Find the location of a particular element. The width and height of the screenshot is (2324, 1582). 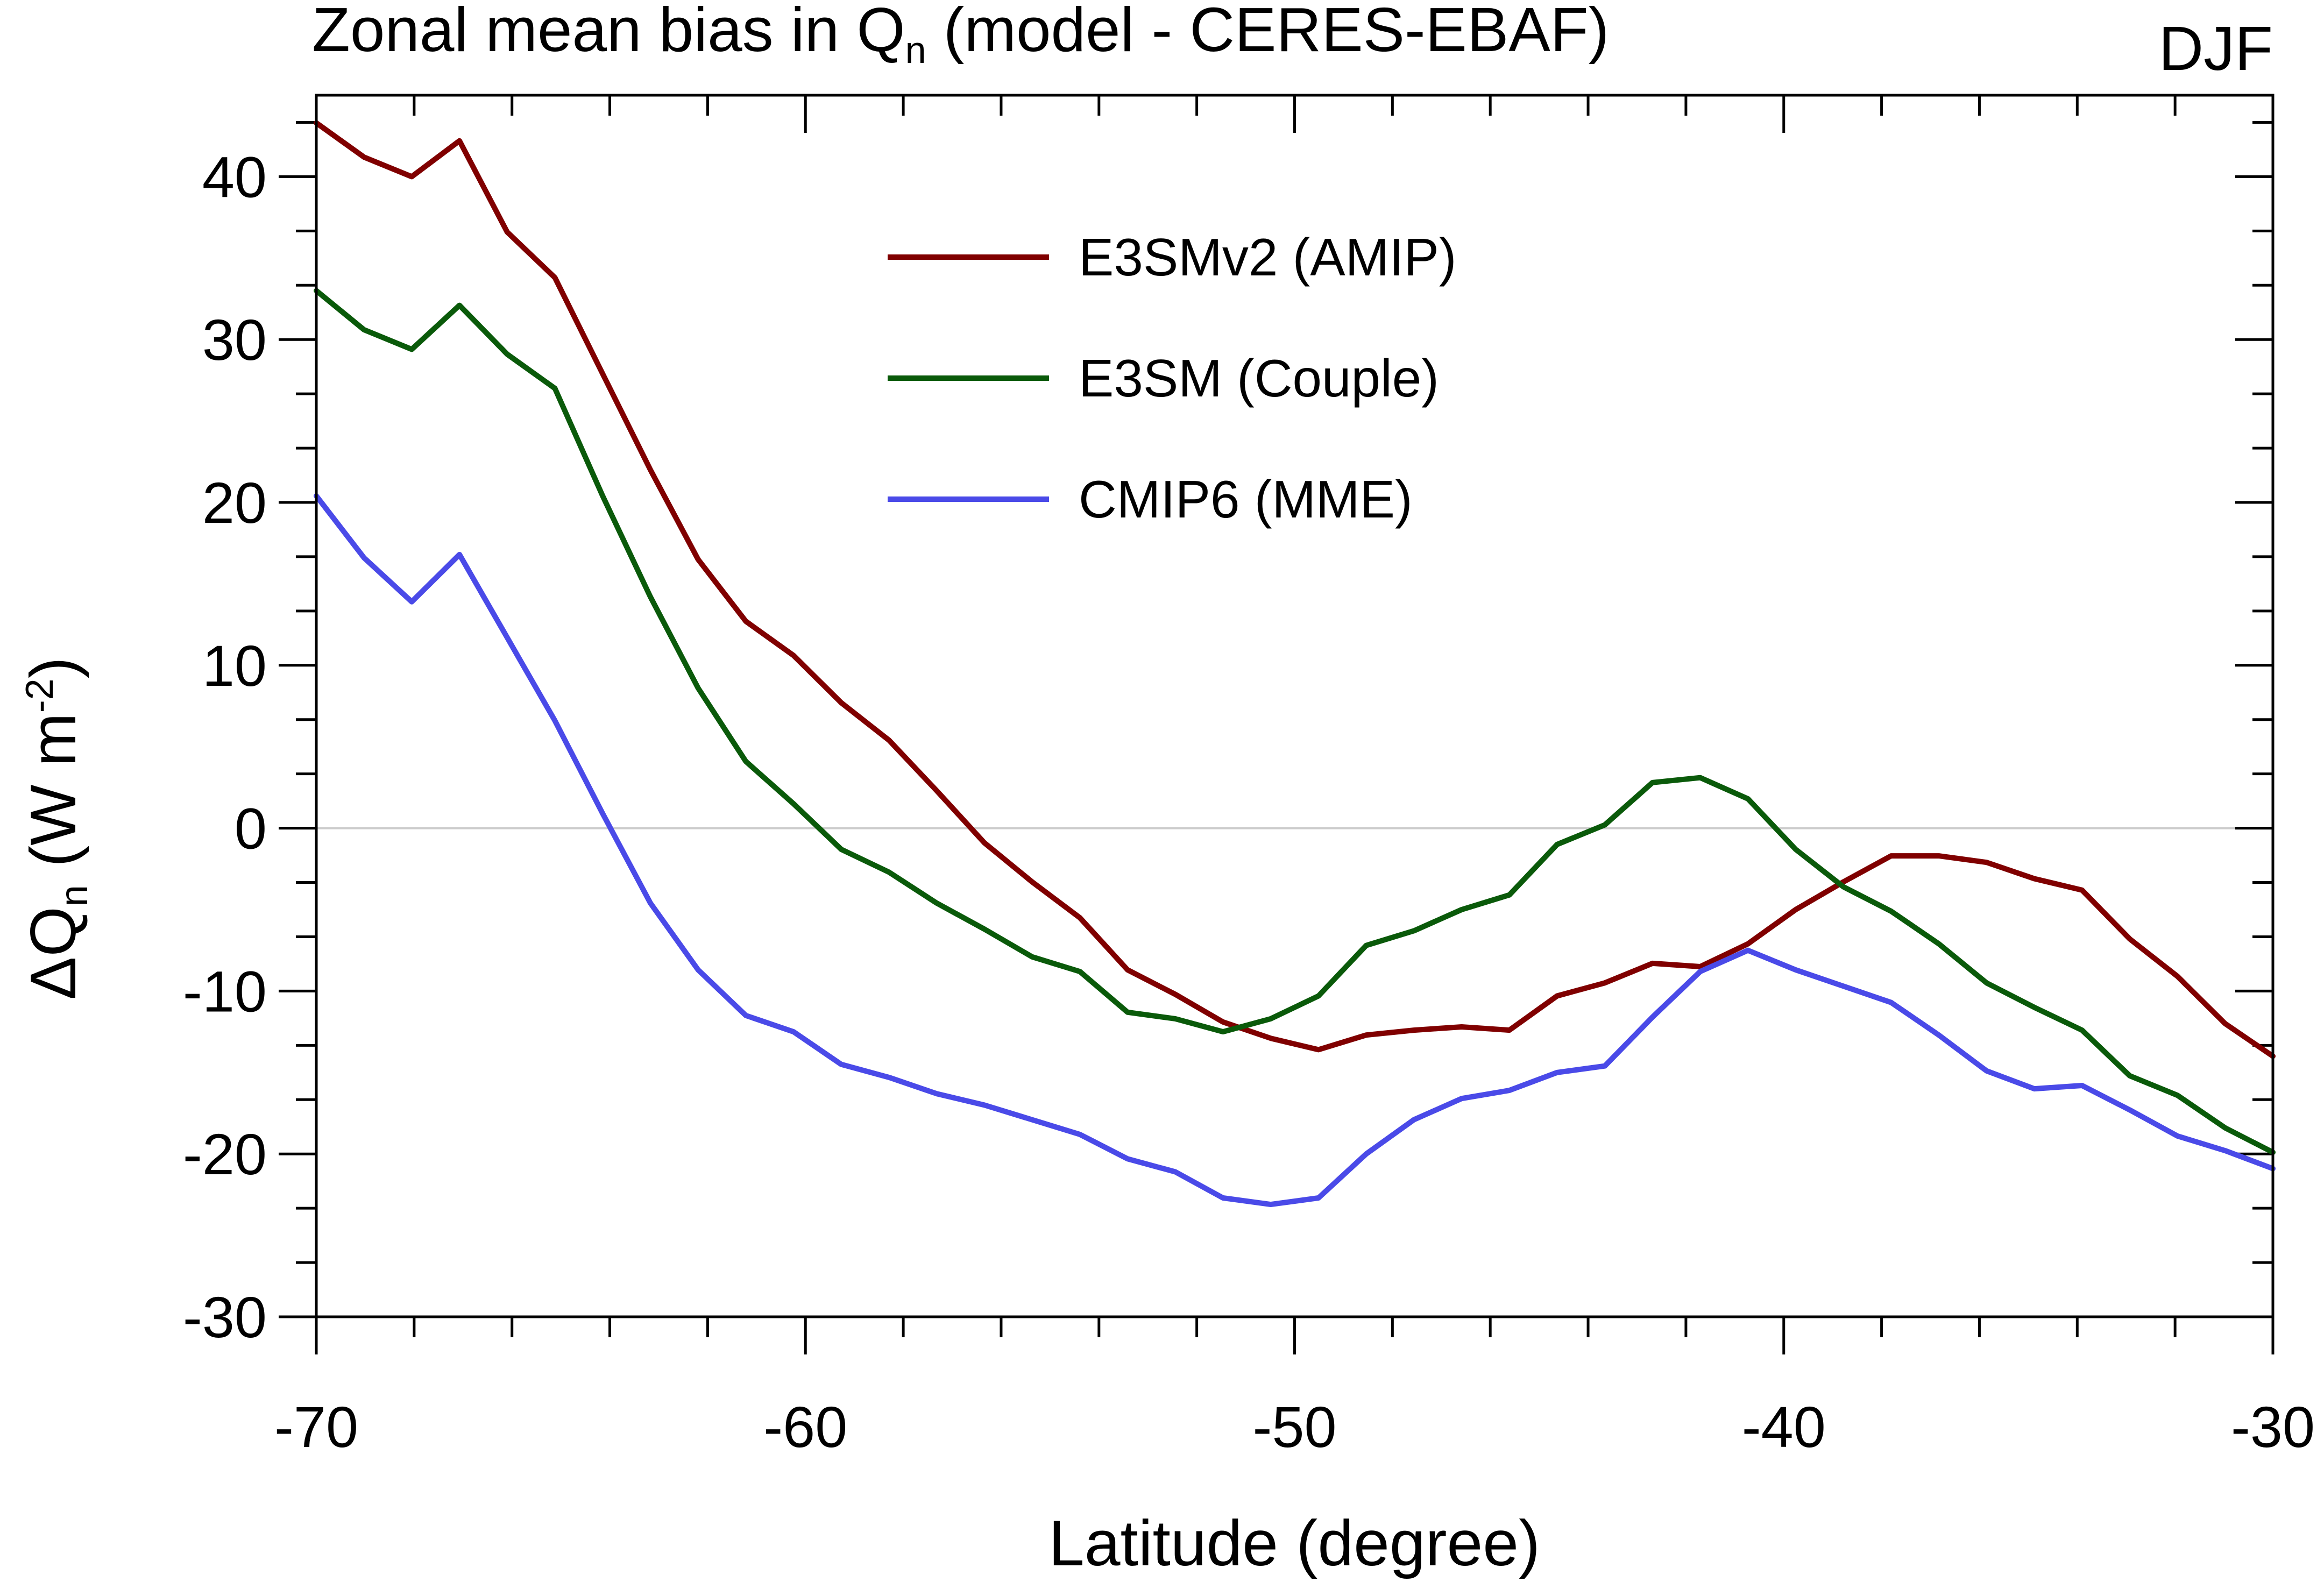

x-tick-label: -50 is located at coordinates (1294, 1426).